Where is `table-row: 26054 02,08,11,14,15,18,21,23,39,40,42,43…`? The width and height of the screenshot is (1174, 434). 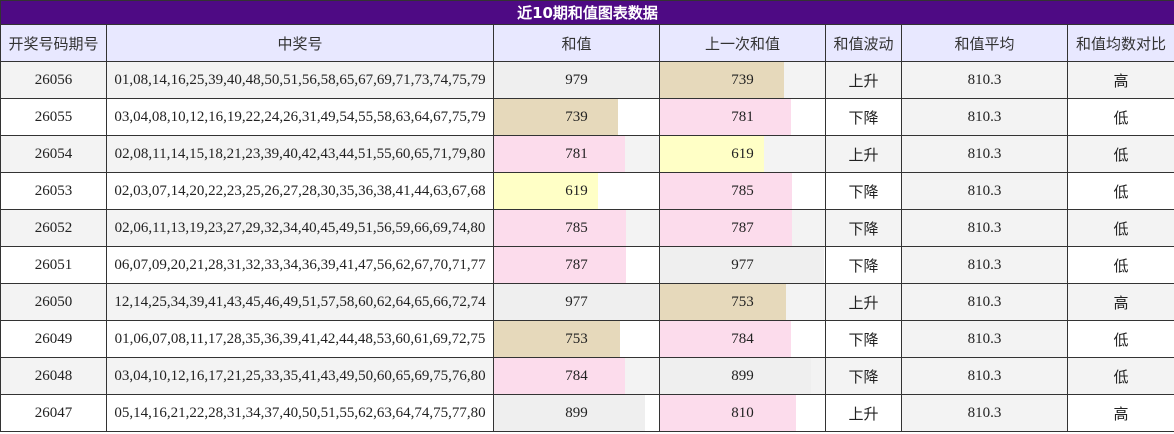
table-row: 26054 02,08,11,14,15,18,21,23,39,40,42,43… is located at coordinates (587, 154).